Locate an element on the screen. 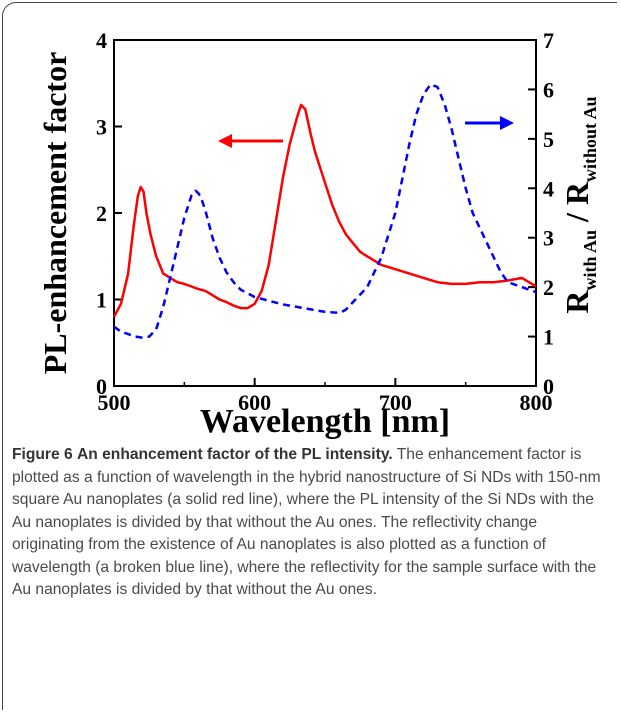 This screenshot has width=621, height=714. y-left-tick-label: 4 is located at coordinates (101, 40).